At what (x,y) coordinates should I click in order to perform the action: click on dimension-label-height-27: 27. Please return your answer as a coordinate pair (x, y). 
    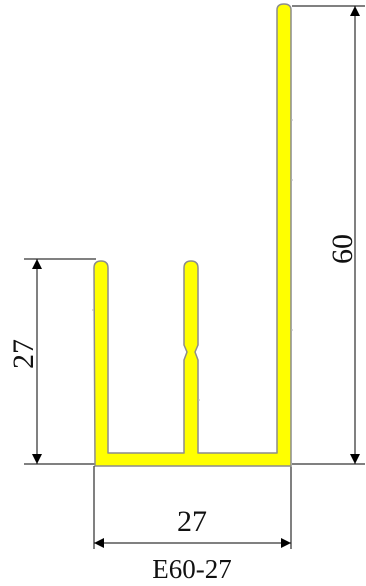
    Looking at the image, I should click on (23, 354).